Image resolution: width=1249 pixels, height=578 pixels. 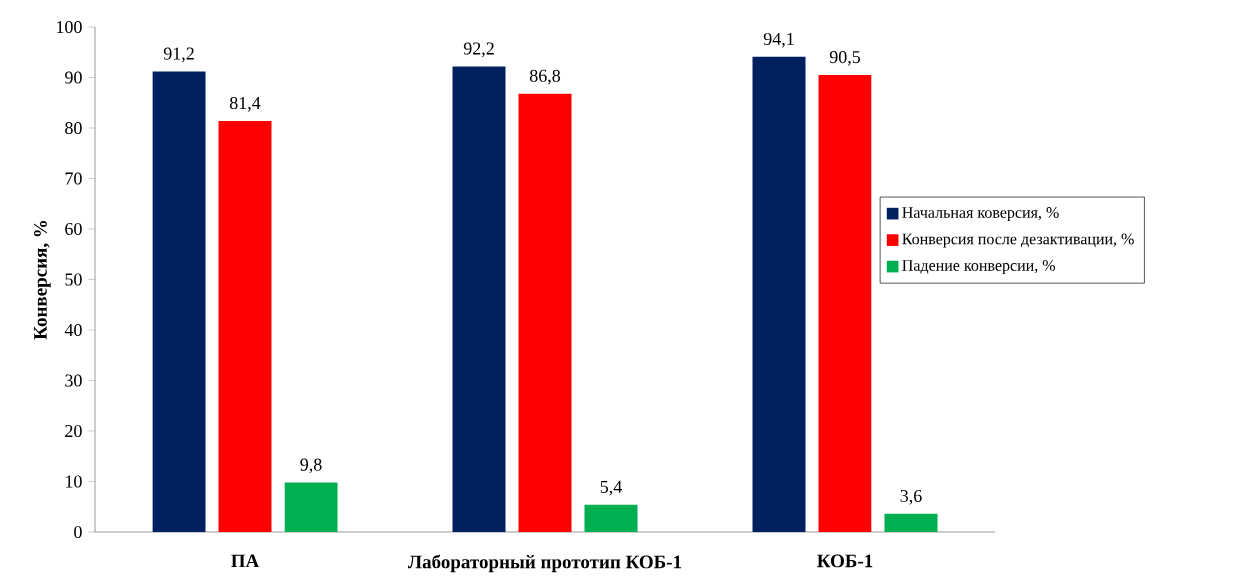 I want to click on y-tick-label: 0, so click(x=78, y=532).